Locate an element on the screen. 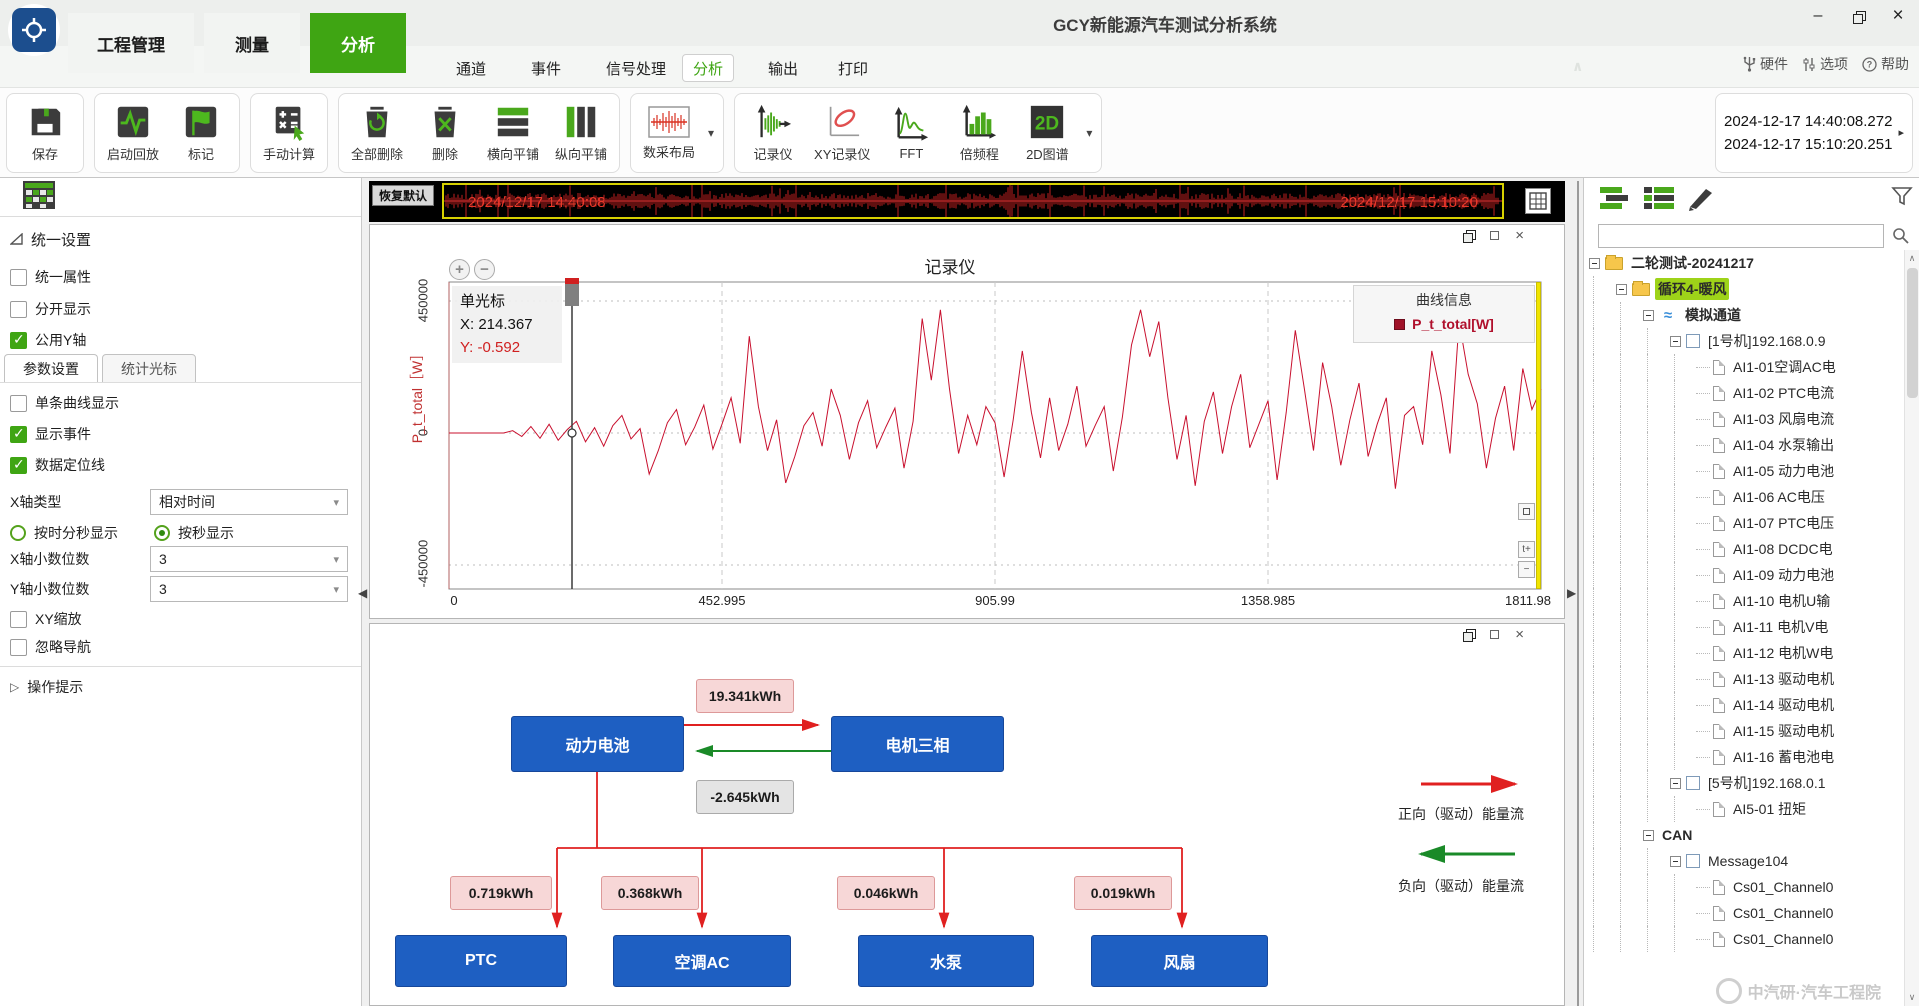 The image size is (1919, 1006). node-fan: 风扇 is located at coordinates (1179, 961).